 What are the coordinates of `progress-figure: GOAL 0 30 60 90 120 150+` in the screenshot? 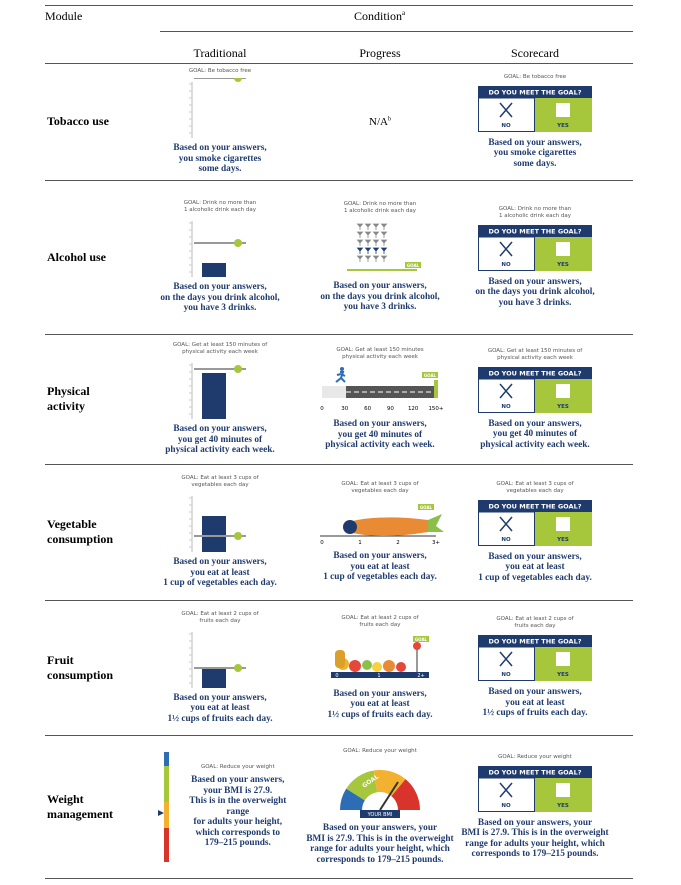 It's located at (382, 389).